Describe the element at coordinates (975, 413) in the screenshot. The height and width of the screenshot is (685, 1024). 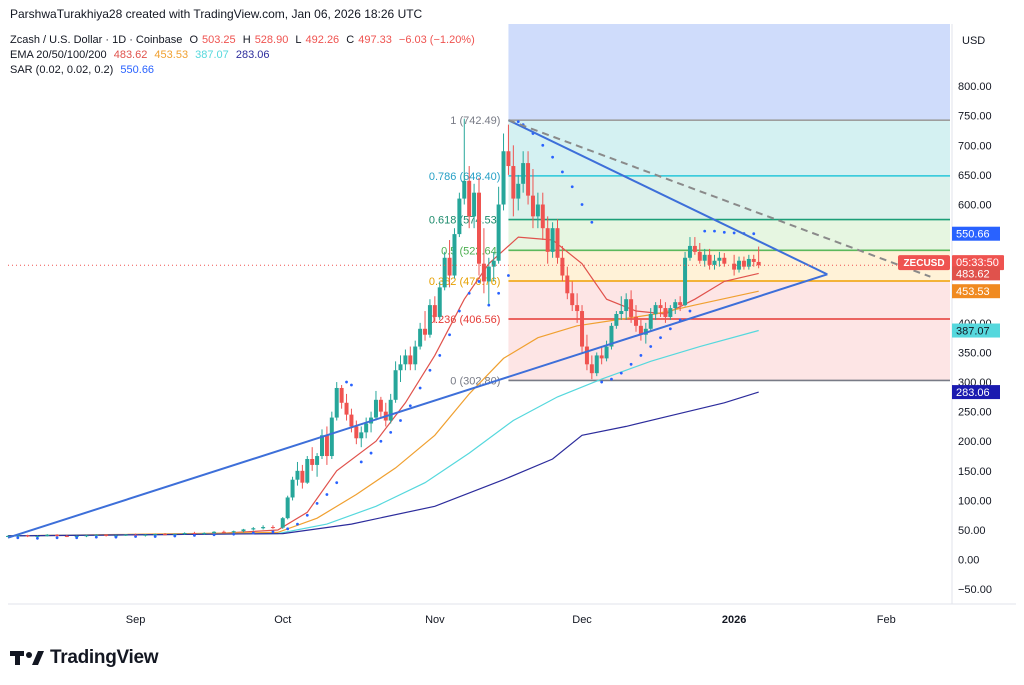
I see `y-axis-tick-label: 250.00` at that location.